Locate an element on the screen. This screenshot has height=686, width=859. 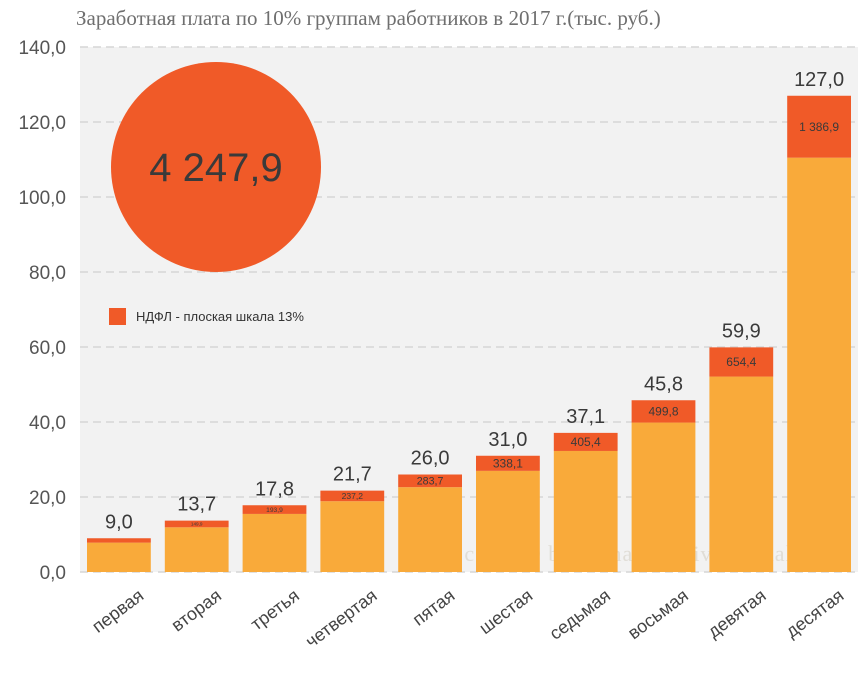
y-tick-label: 100,0 is located at coordinates (42, 198).